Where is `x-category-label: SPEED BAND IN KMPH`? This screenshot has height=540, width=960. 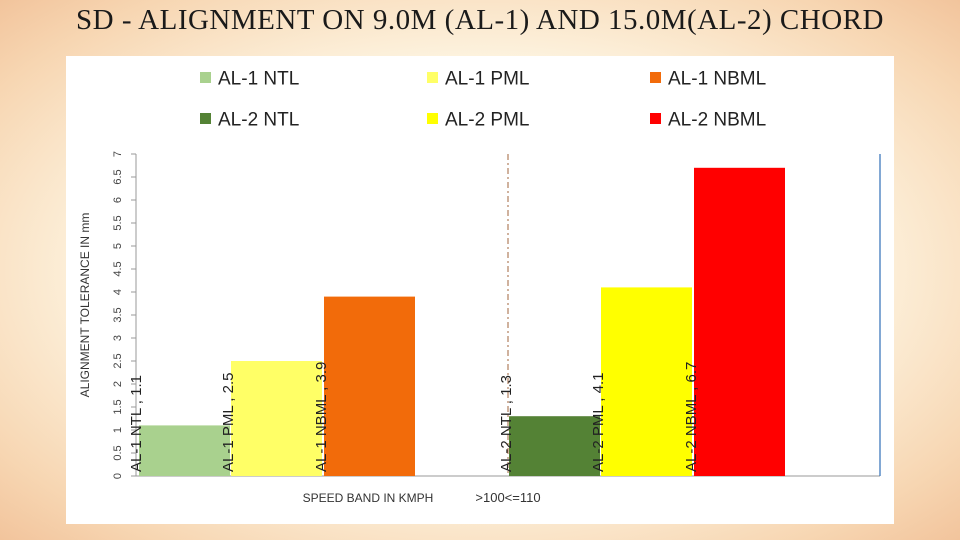
x-category-label: SPEED BAND IN KMPH is located at coordinates (368, 498).